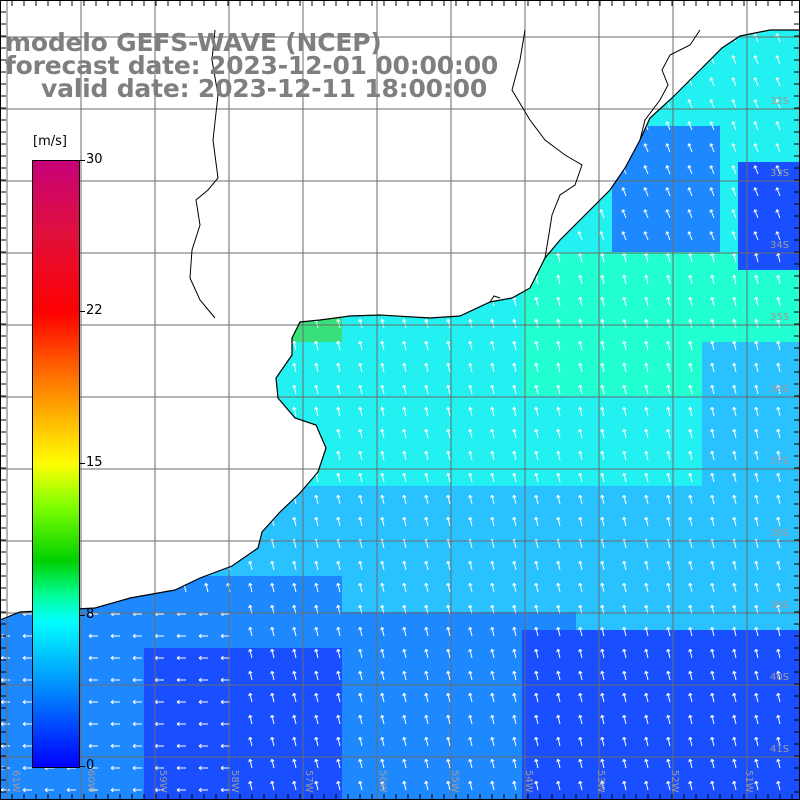  Describe the element at coordinates (94, 462) in the screenshot. I see `colorbar-tick-15: 15` at that location.